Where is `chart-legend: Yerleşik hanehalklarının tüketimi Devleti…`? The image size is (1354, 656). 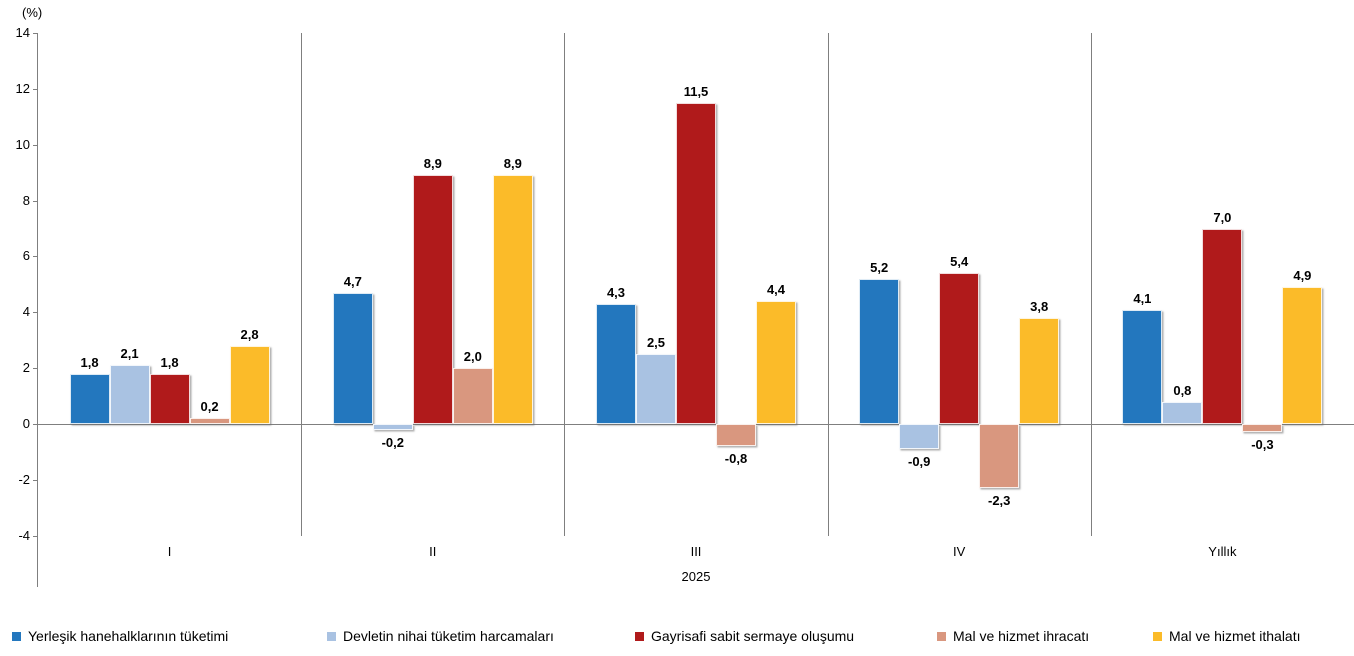
chart-legend: Yerleşik hanehalklarının tüketimi Devleti… is located at coordinates (677, 638).